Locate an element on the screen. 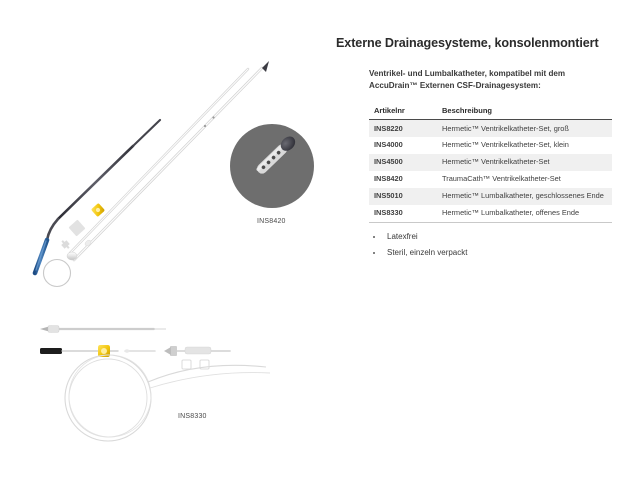 This screenshot has height=498, width=625. lumbar-catheter-illustration is located at coordinates (155, 383).